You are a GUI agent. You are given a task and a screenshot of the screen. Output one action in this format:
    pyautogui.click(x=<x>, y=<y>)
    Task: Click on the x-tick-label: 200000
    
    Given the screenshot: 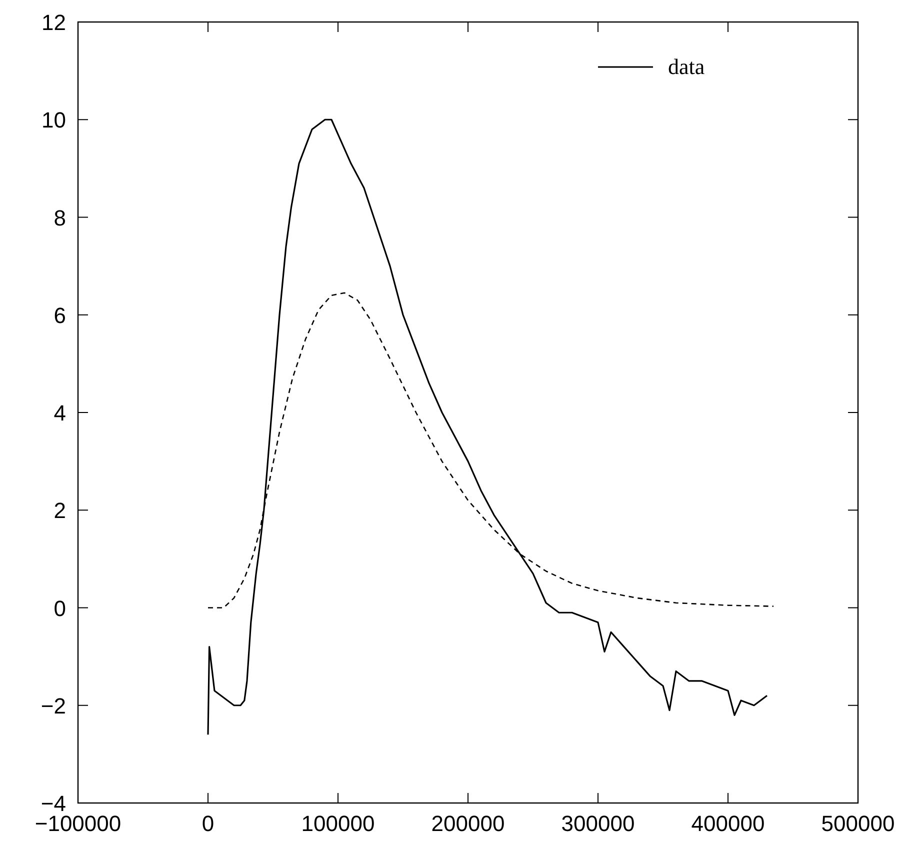 What is the action you would take?
    pyautogui.click(x=468, y=823)
    